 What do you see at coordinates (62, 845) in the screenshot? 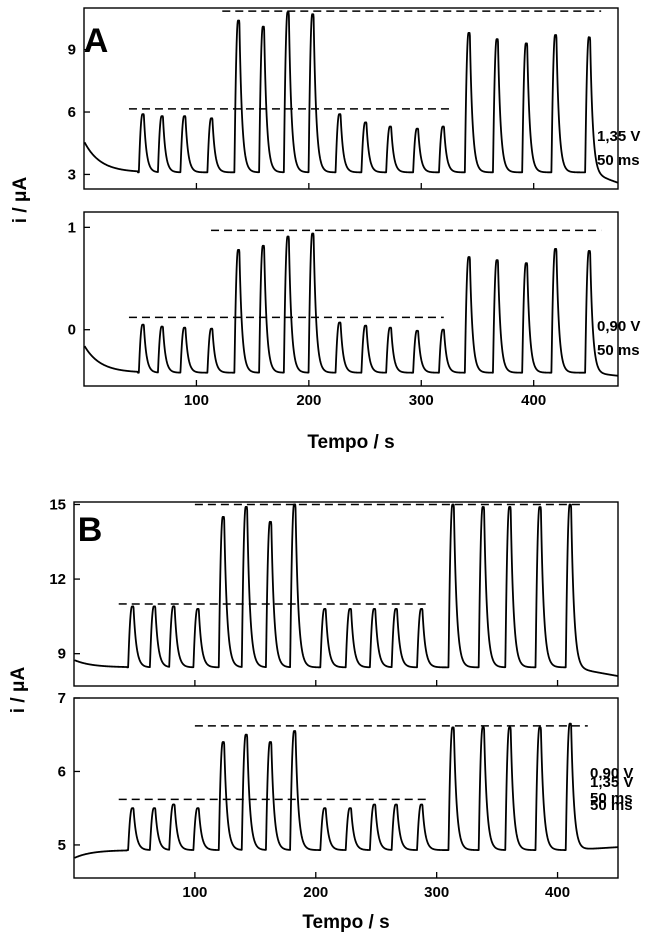
I see `y-tick-label: 5` at bounding box center [62, 845].